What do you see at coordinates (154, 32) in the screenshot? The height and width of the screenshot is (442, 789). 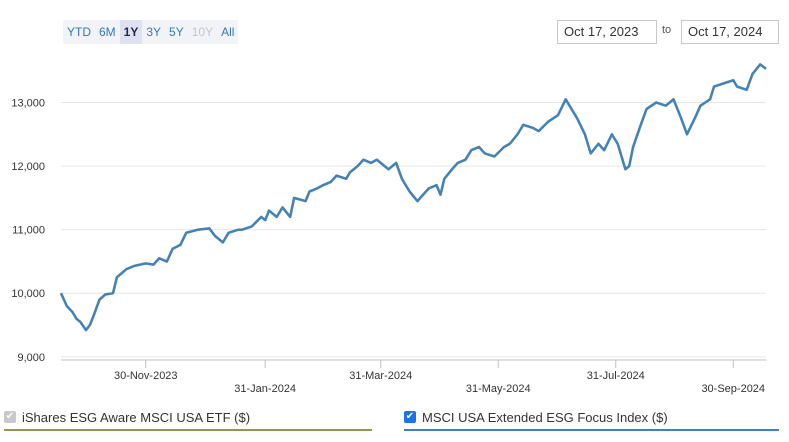 I see `range-button-3y: 3Y` at bounding box center [154, 32].